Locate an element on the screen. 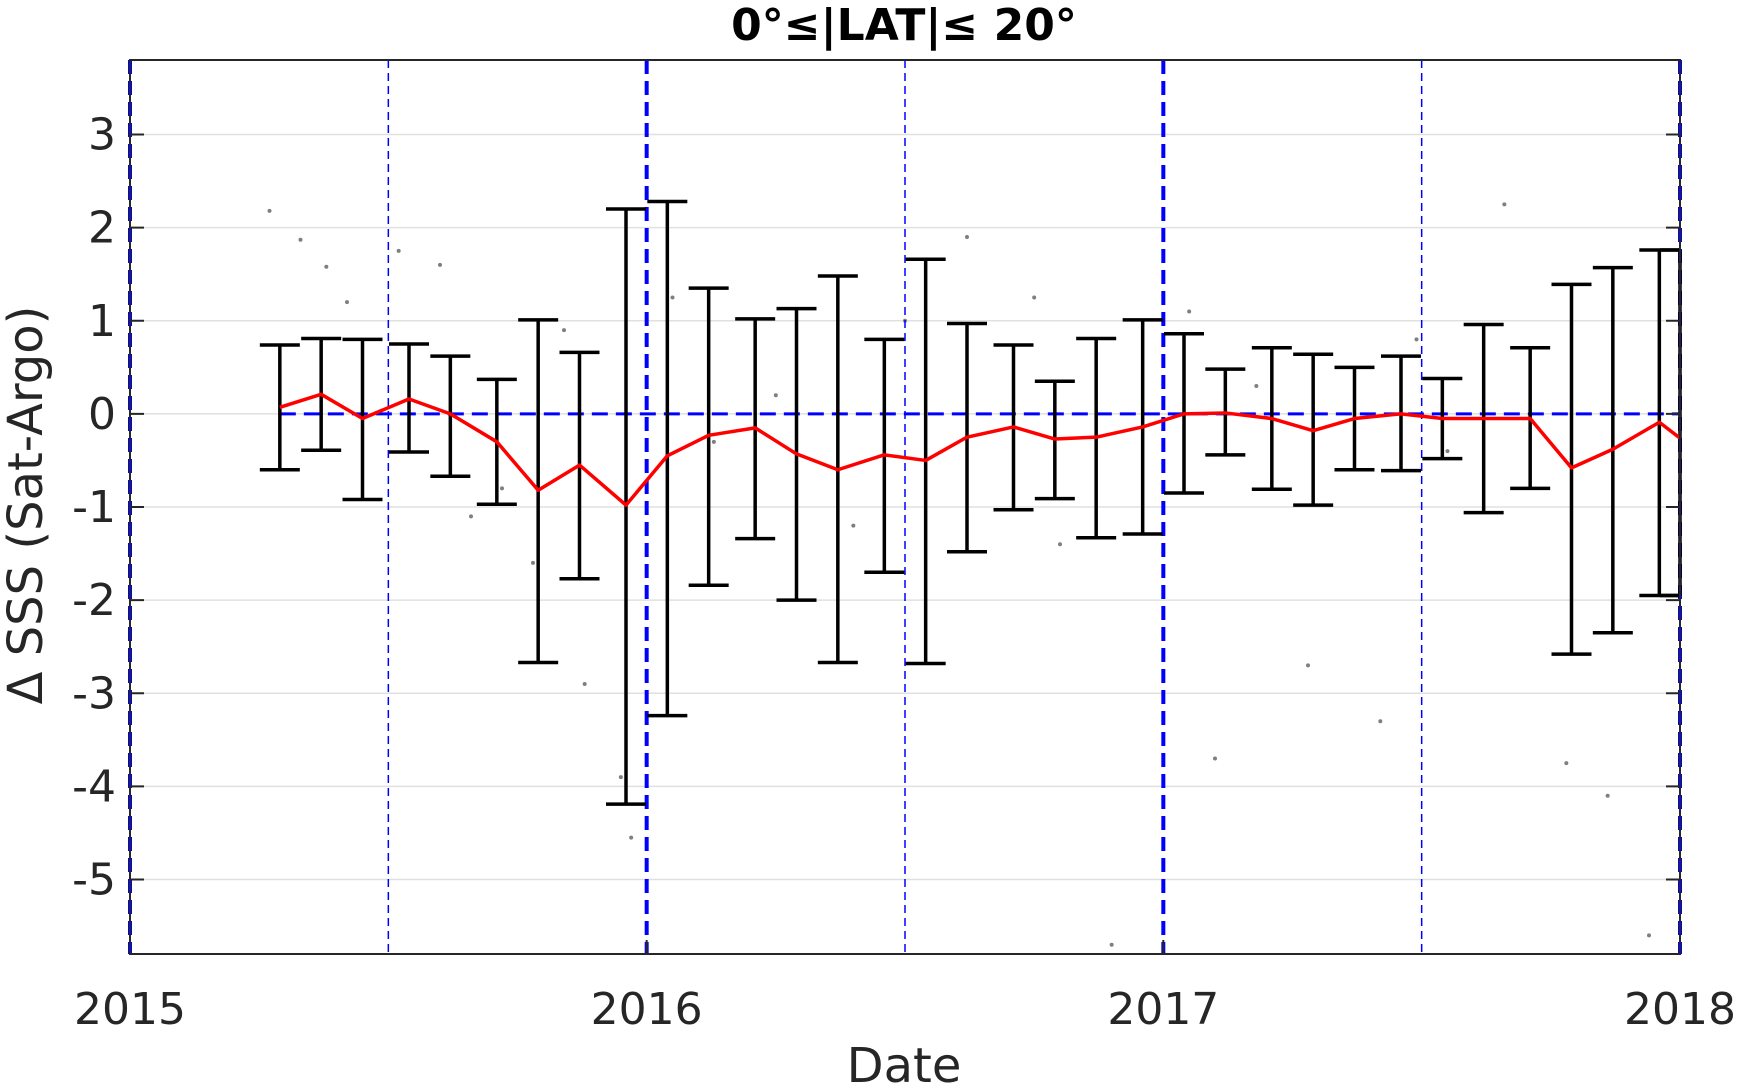 The image size is (1743, 1087). chart-title: 0°≤|LAT|≤ 20° is located at coordinates (904, 25).